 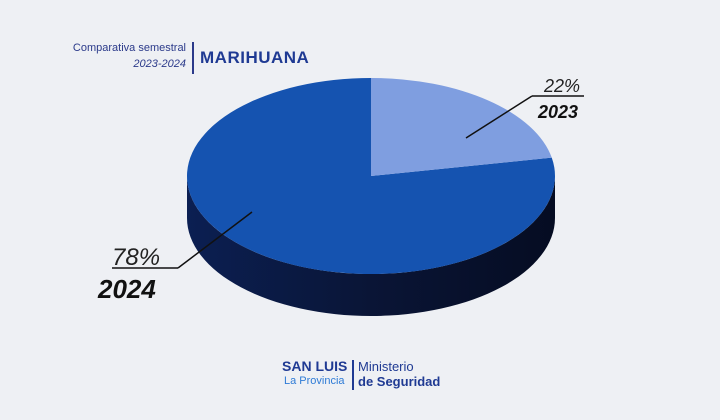 I want to click on header-subtitle-line1: Comparativa semestral, so click(x=129, y=48).